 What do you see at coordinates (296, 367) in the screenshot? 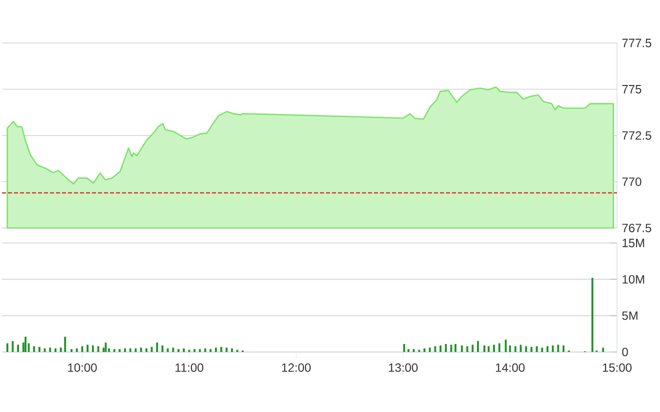
I see `x-tick-label: 12:00` at bounding box center [296, 367].